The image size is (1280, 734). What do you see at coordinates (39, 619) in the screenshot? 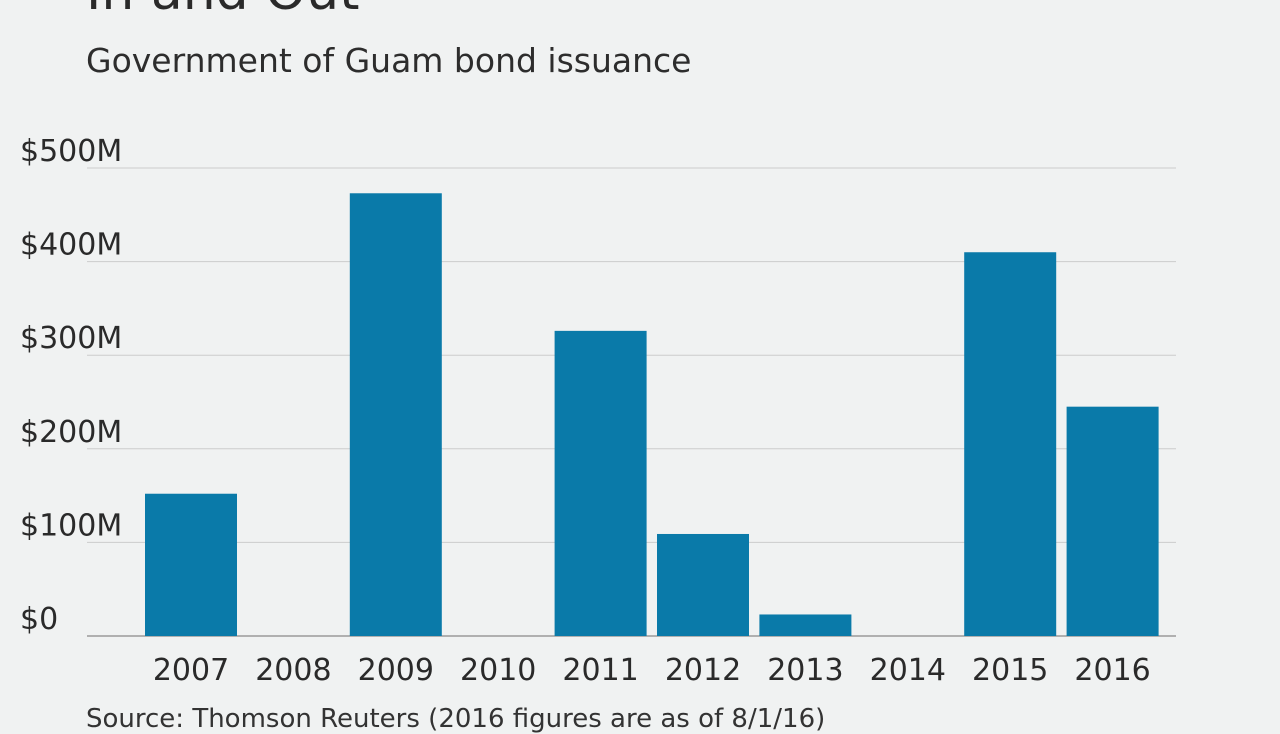
I see `y-tick-label: $0` at bounding box center [39, 619].